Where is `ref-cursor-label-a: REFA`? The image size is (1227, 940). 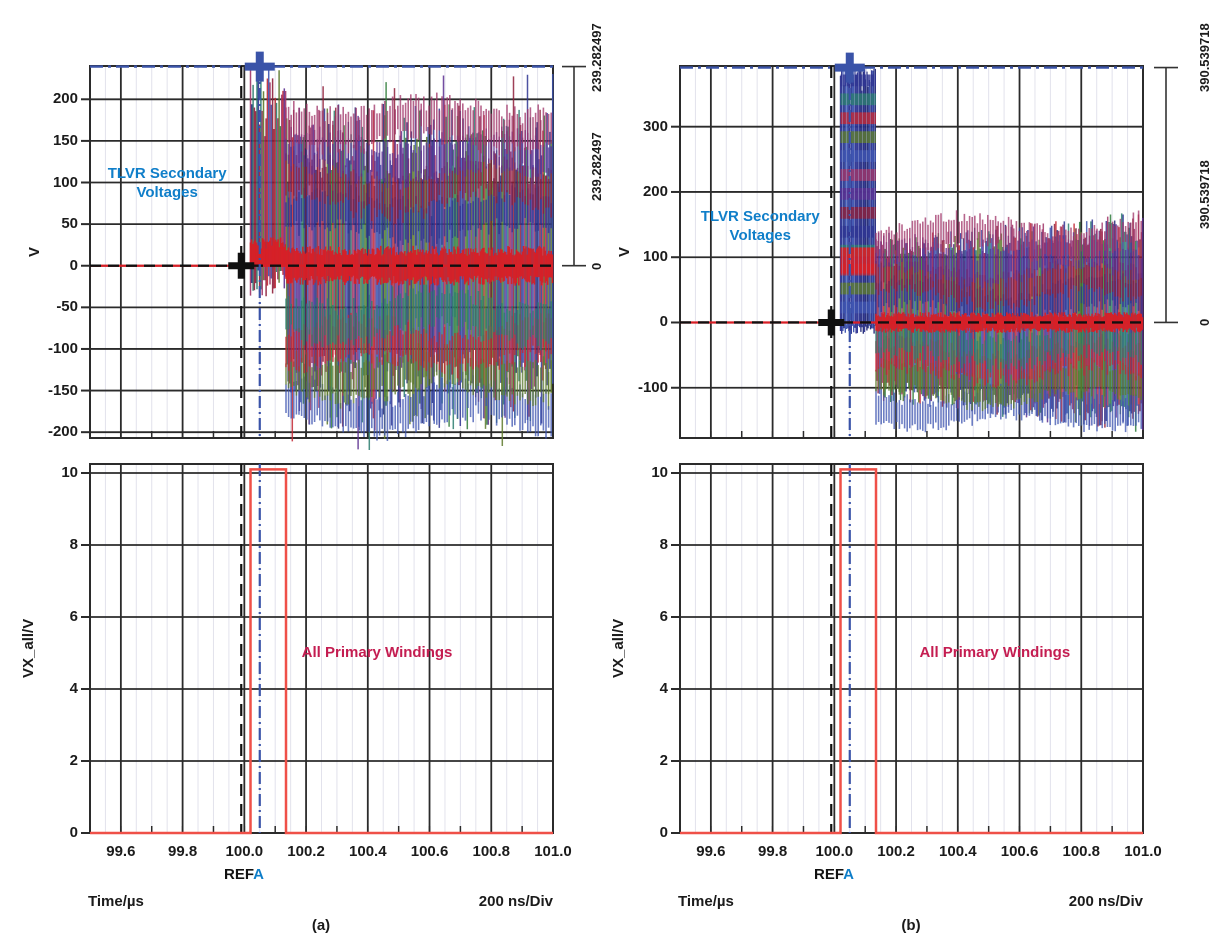
ref-cursor-label-a: REFA is located at coordinates (244, 874).